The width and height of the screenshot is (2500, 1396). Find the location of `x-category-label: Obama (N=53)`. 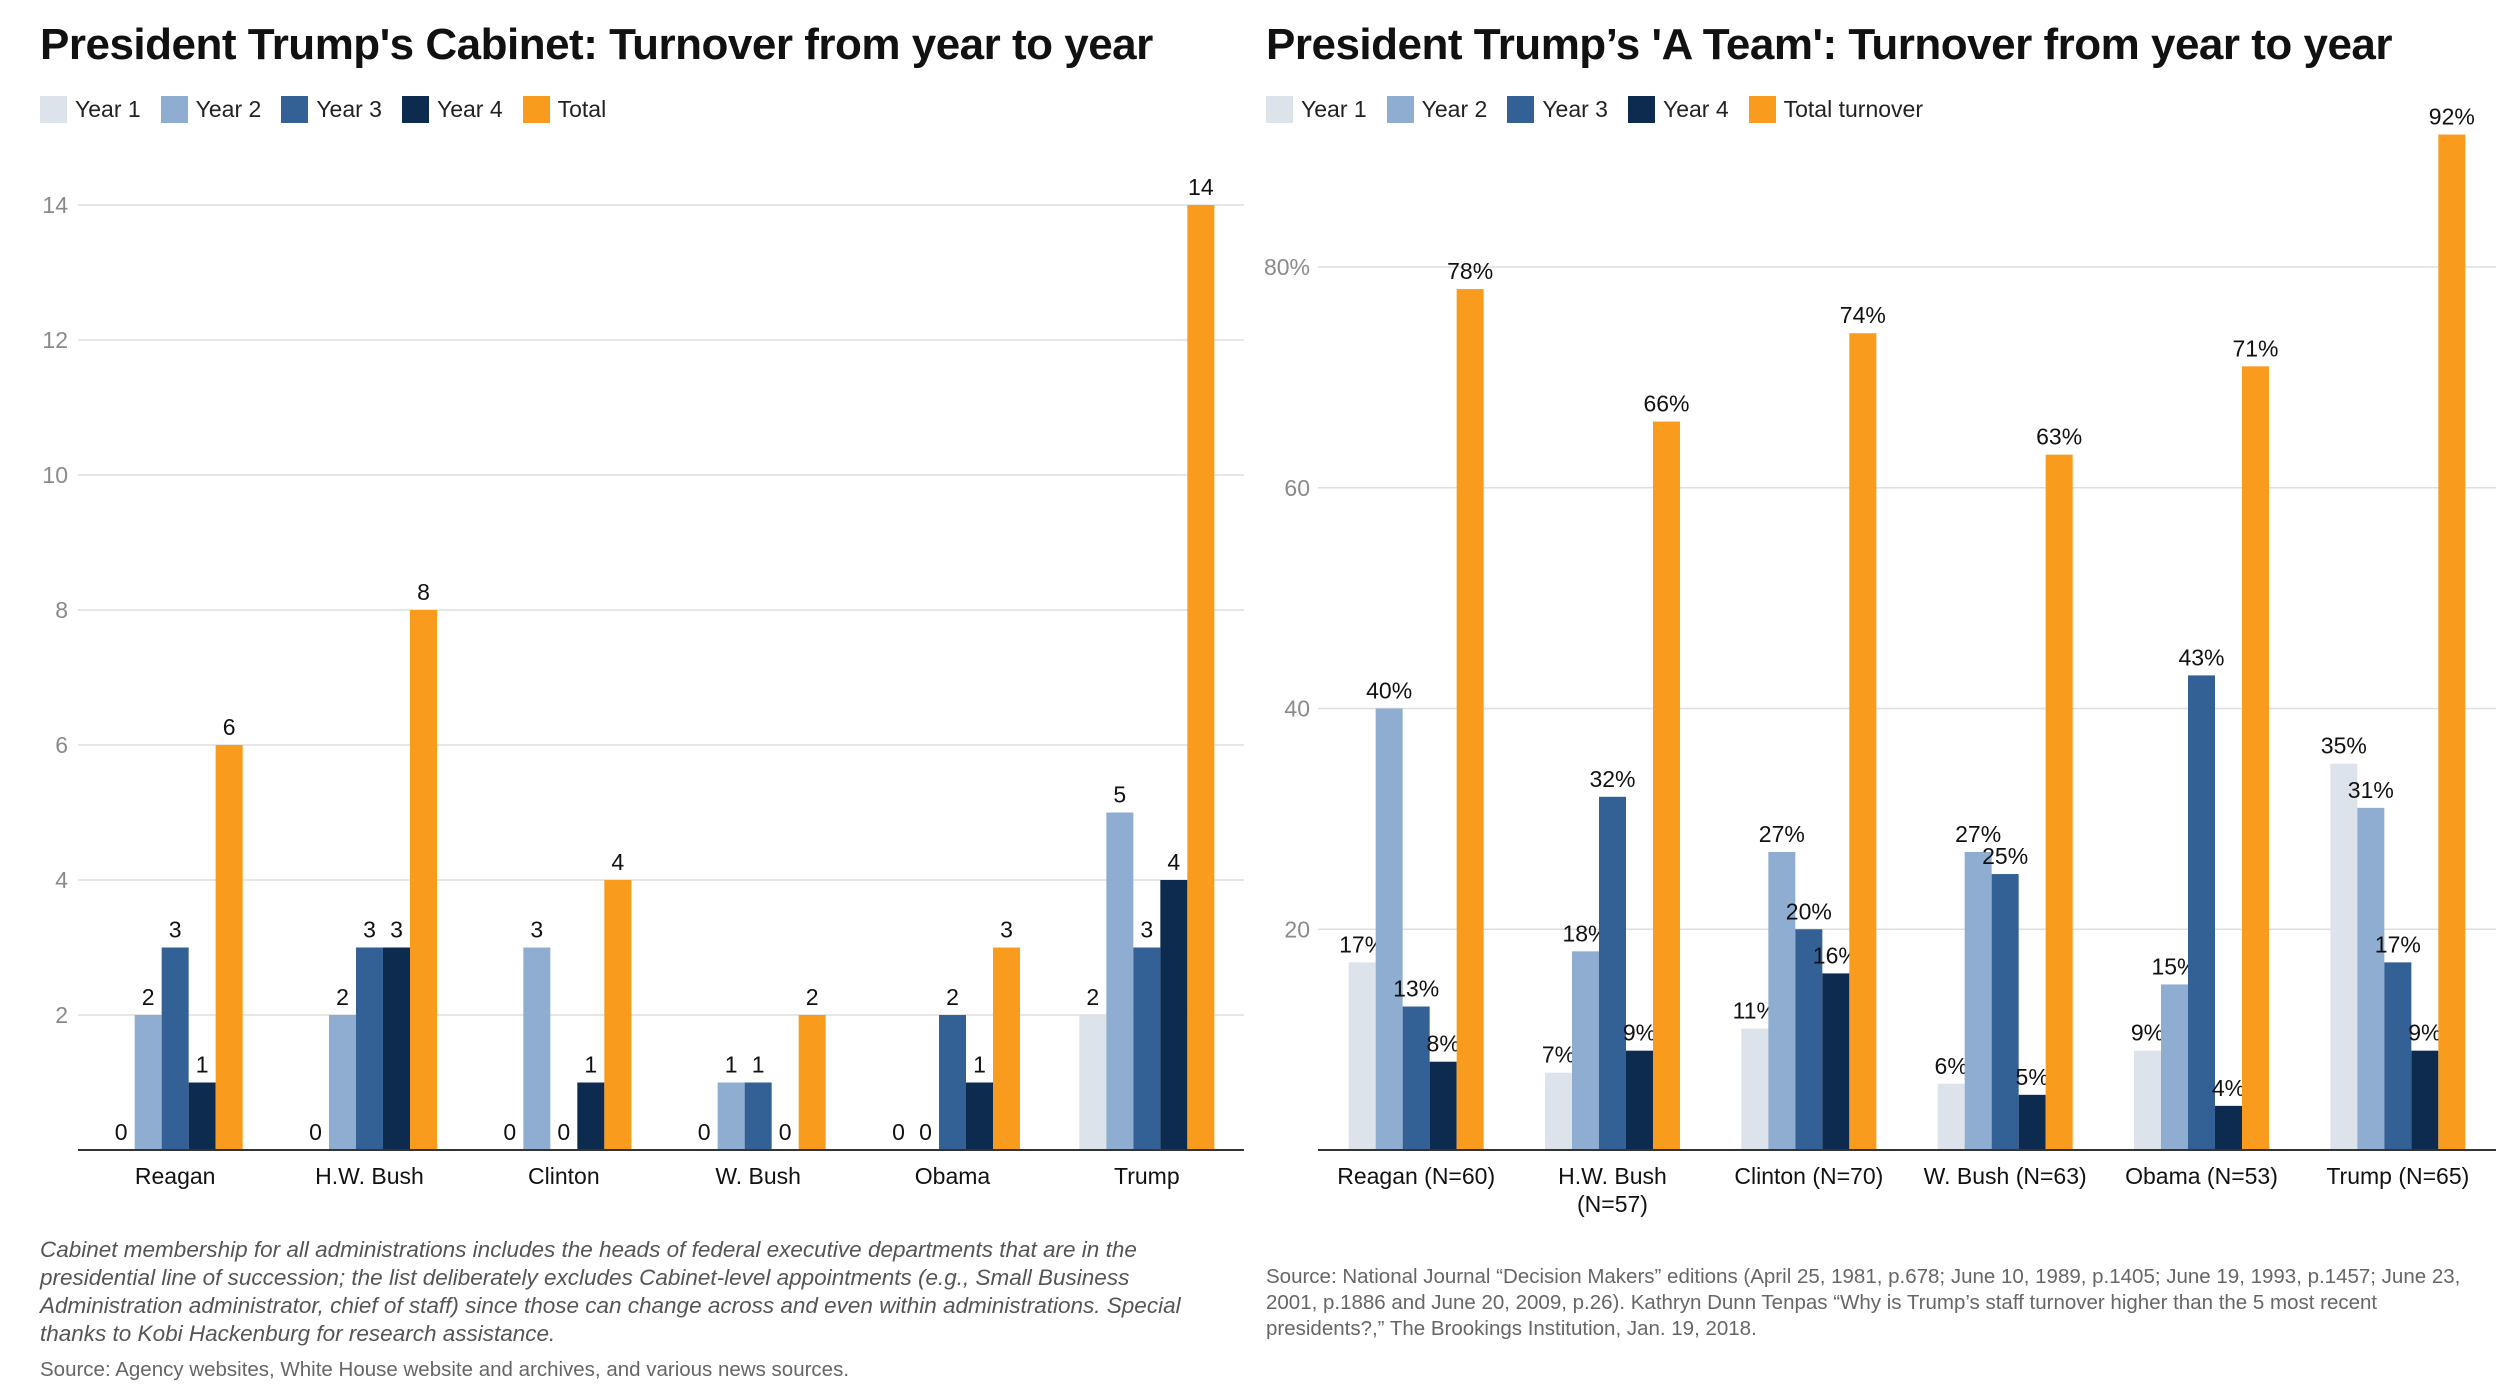

x-category-label: Obama (N=53) is located at coordinates (2201, 1176).